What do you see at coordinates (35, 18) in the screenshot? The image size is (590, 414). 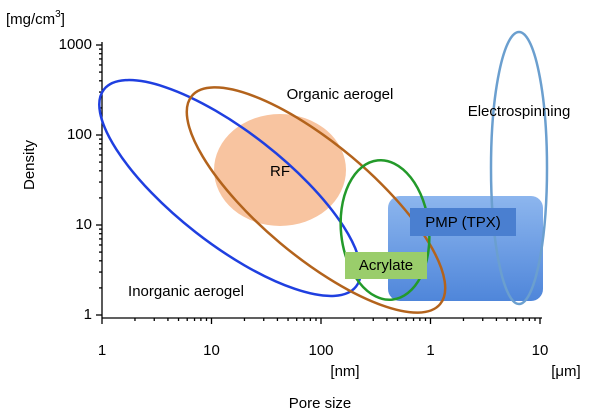 I see `y-unit: [mg/cm3]` at bounding box center [35, 18].